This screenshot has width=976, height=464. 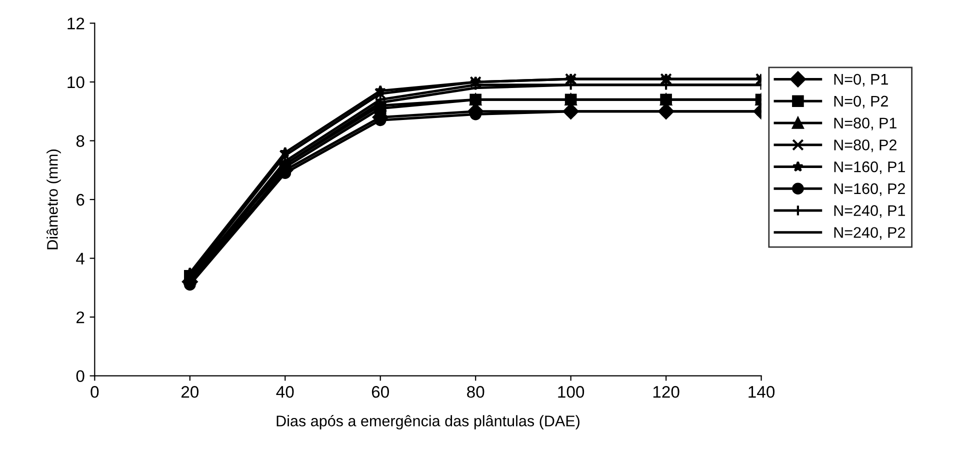 What do you see at coordinates (761, 392) in the screenshot?
I see `x-tick-label: 140` at bounding box center [761, 392].